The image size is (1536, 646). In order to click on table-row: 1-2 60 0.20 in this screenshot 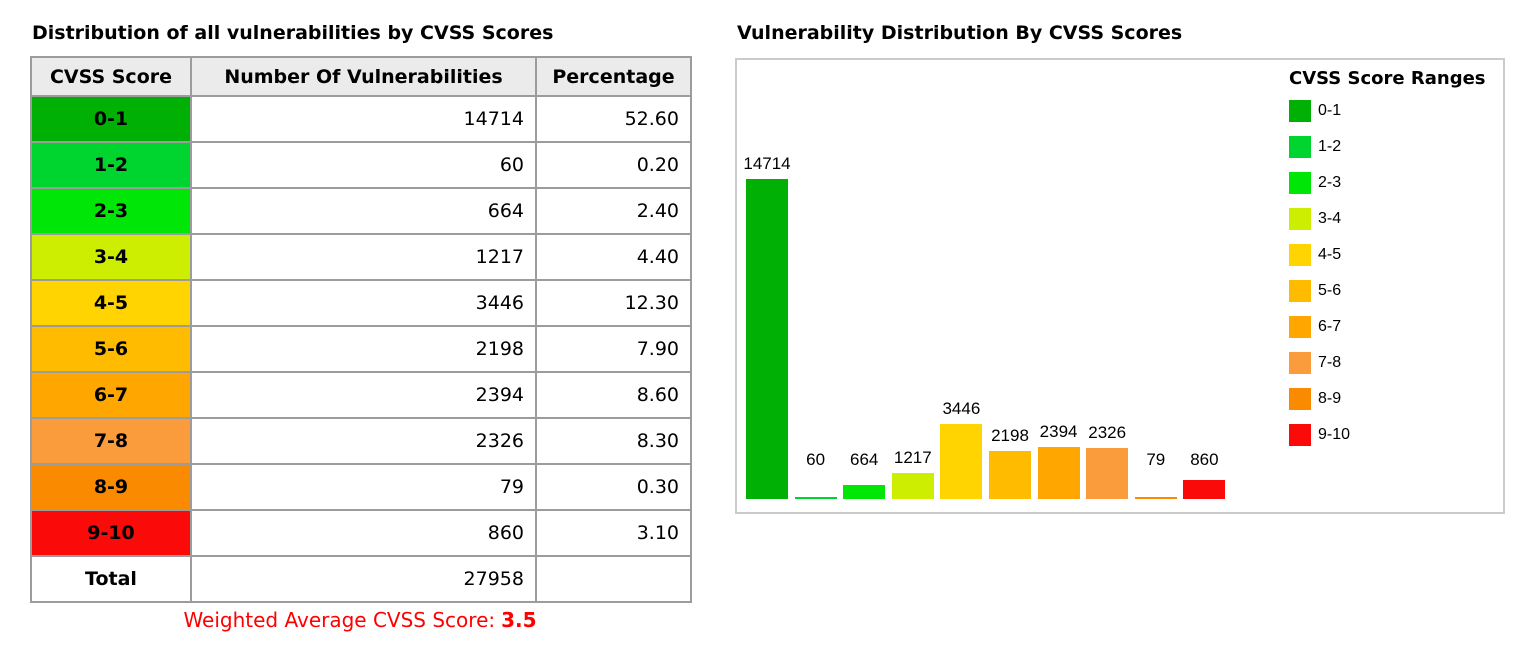, I will do `click(361, 165)`.